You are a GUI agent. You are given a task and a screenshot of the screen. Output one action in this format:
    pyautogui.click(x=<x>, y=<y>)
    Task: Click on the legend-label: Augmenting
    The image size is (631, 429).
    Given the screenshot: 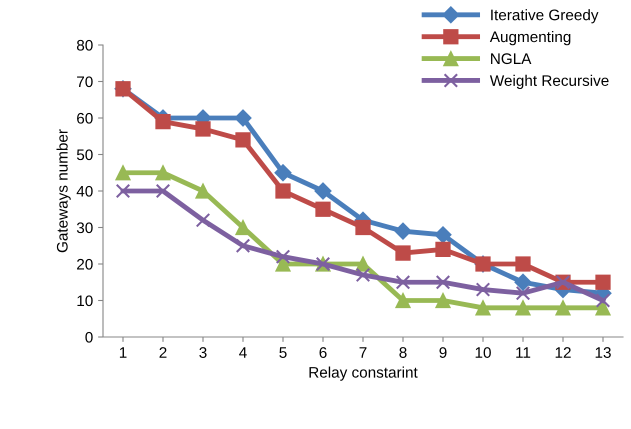 What is the action you would take?
    pyautogui.click(x=530, y=38)
    